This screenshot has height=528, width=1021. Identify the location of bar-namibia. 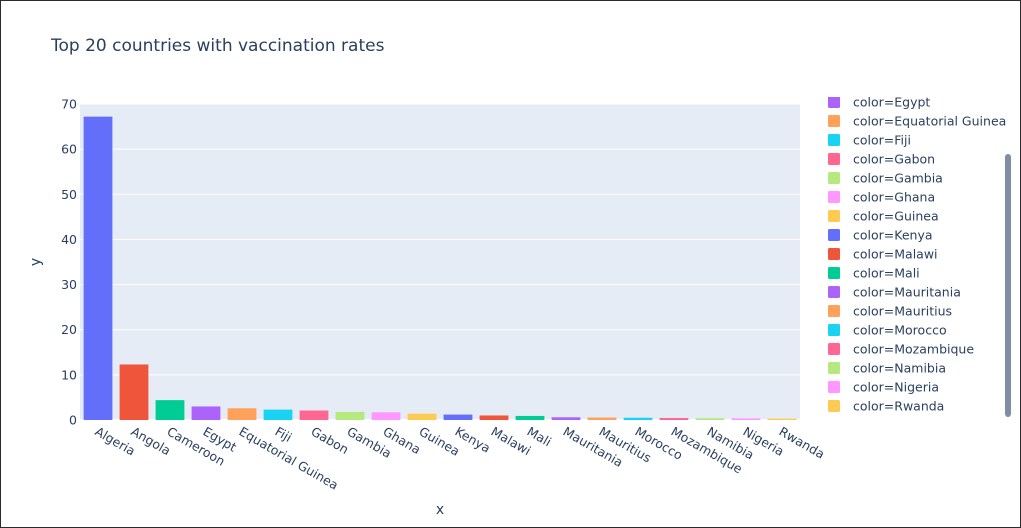
(710, 419).